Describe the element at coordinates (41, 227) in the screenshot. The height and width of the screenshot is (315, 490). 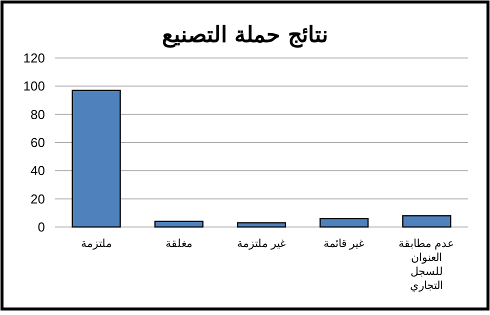
I see `y-tick-label: 0` at that location.